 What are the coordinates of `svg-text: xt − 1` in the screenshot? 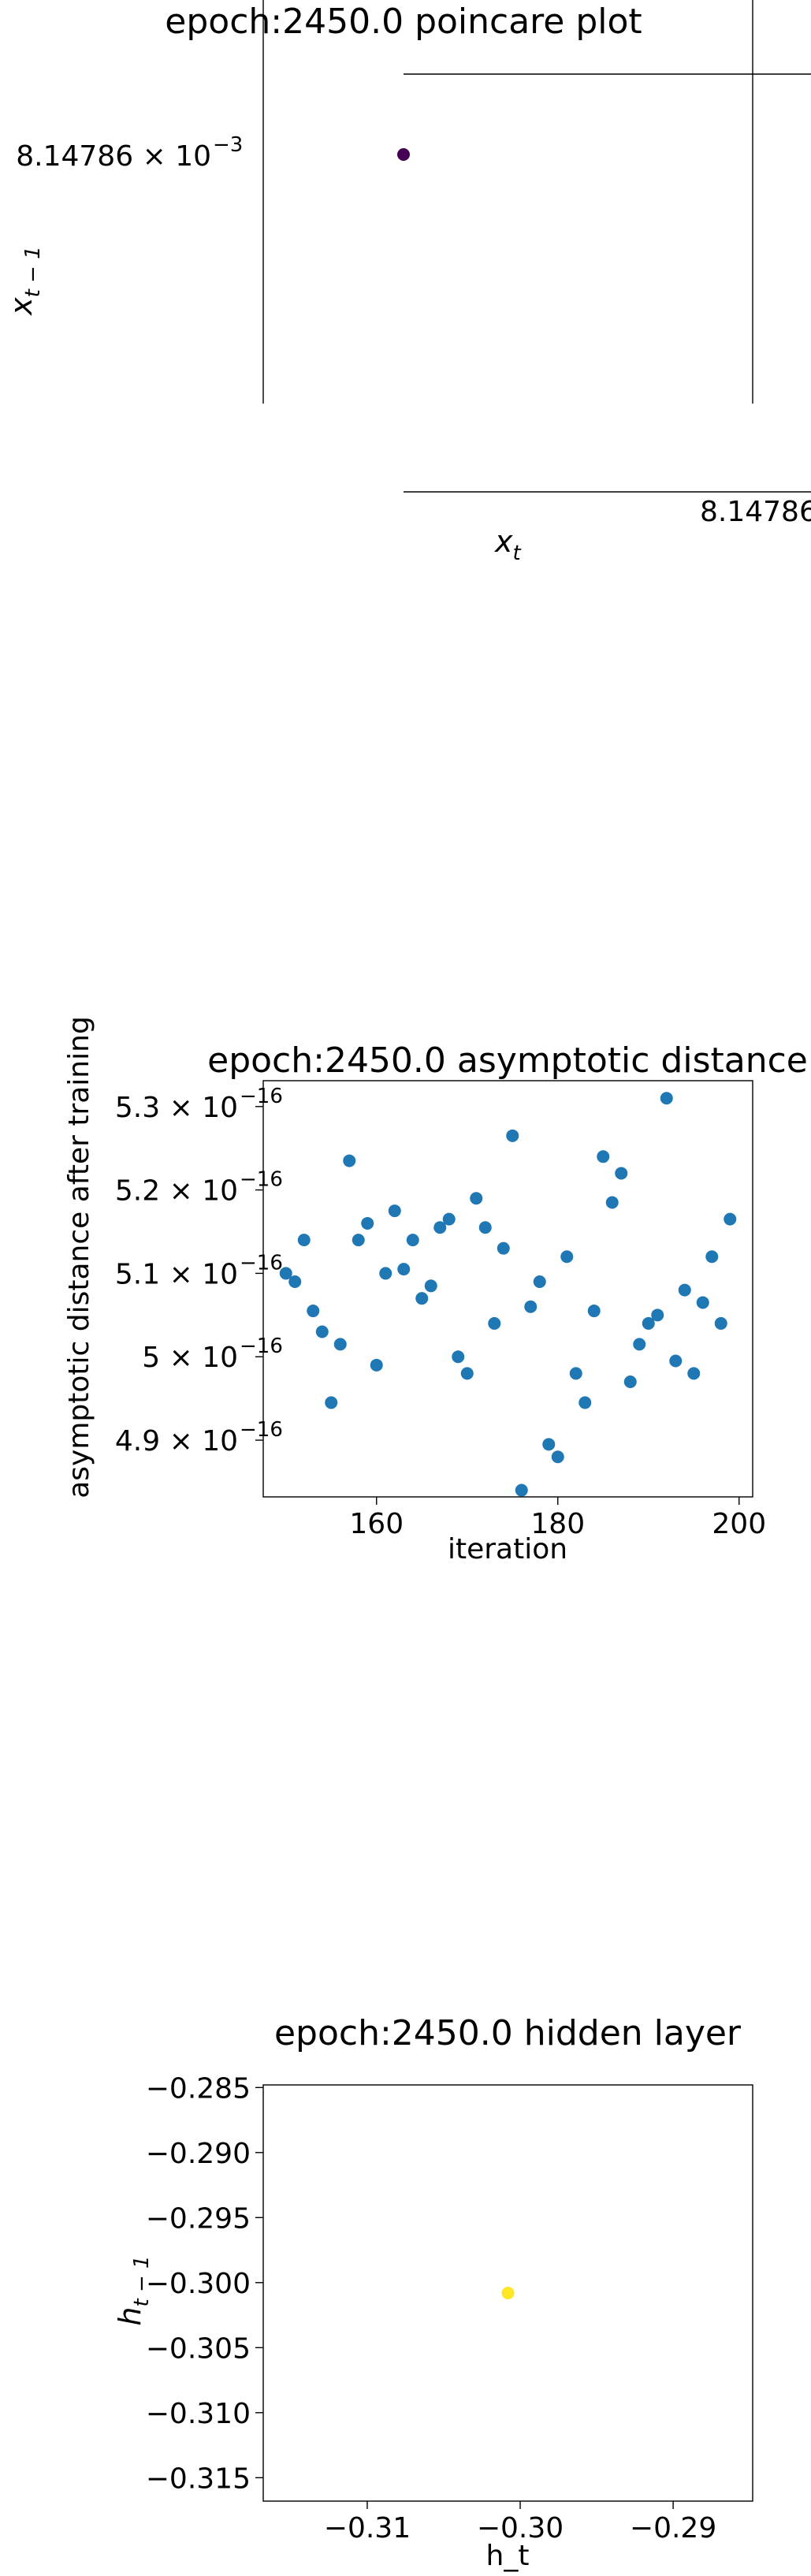 It's located at (24, 281).